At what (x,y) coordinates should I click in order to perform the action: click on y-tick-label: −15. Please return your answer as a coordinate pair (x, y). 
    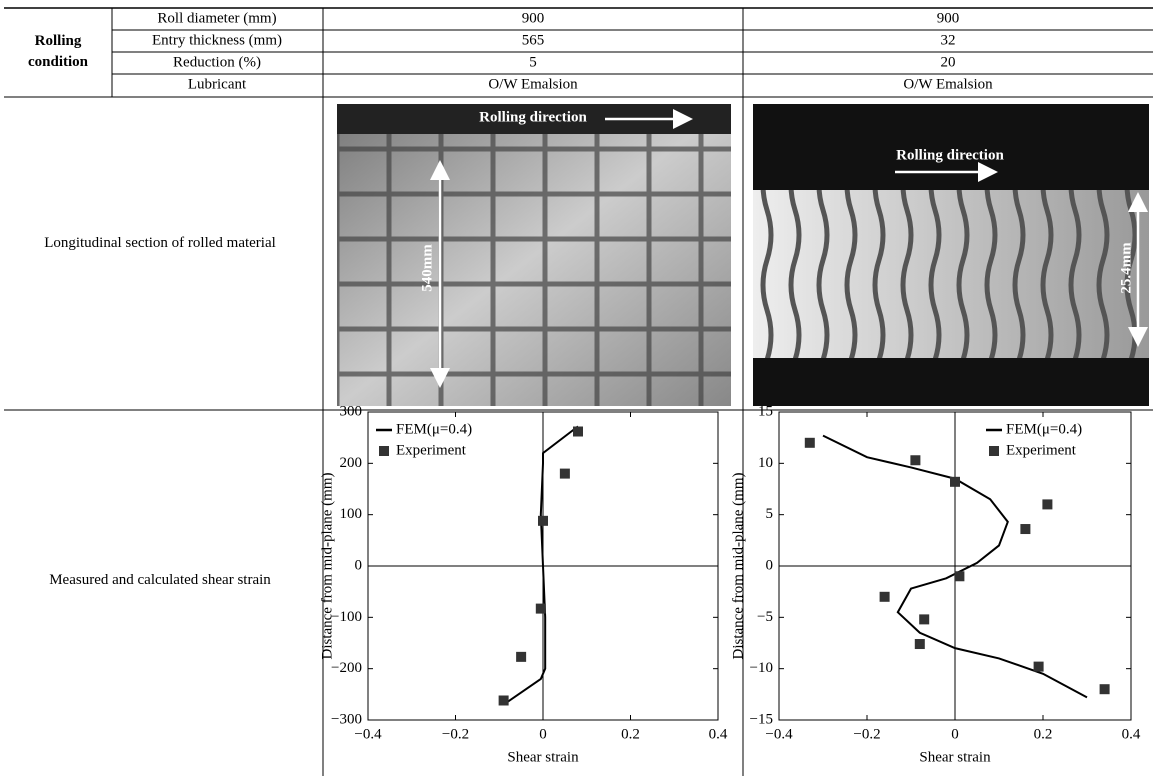
    Looking at the image, I should click on (761, 719).